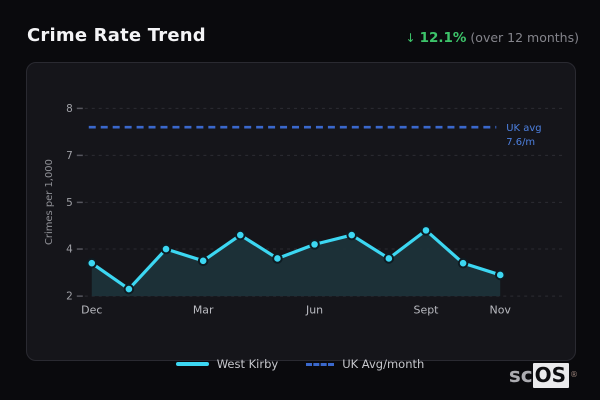 The image size is (600, 400). What do you see at coordinates (69, 297) in the screenshot?
I see `y-tick-label: 2` at bounding box center [69, 297].